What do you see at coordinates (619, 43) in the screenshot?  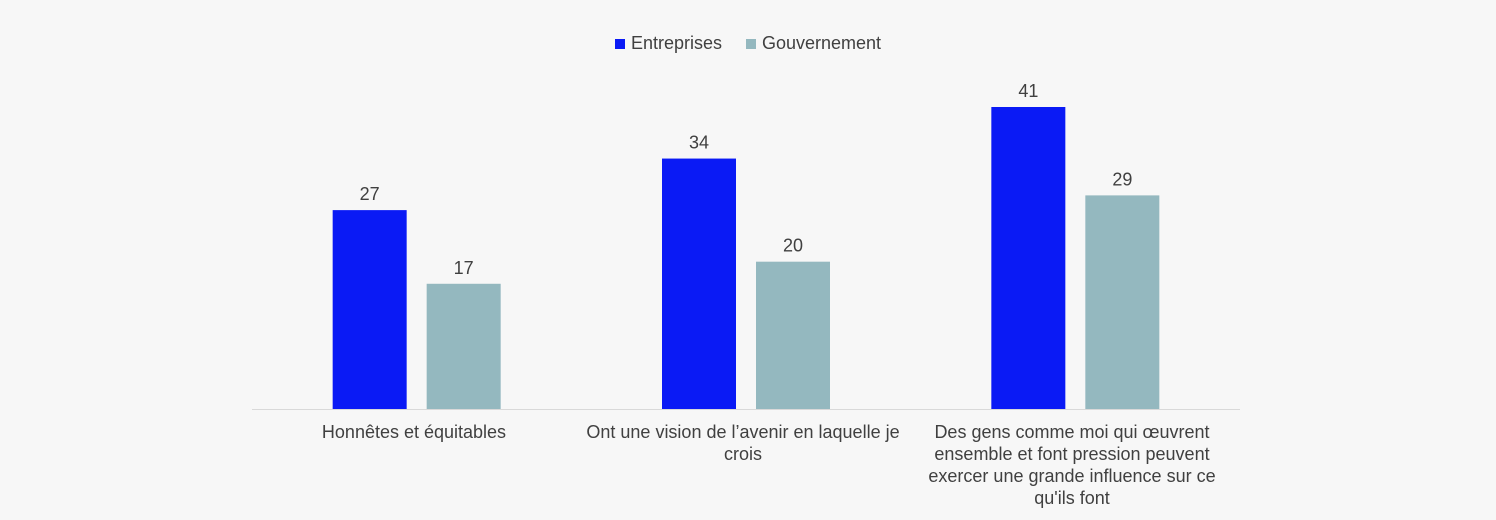 I see `legend-swatch-entreprises` at bounding box center [619, 43].